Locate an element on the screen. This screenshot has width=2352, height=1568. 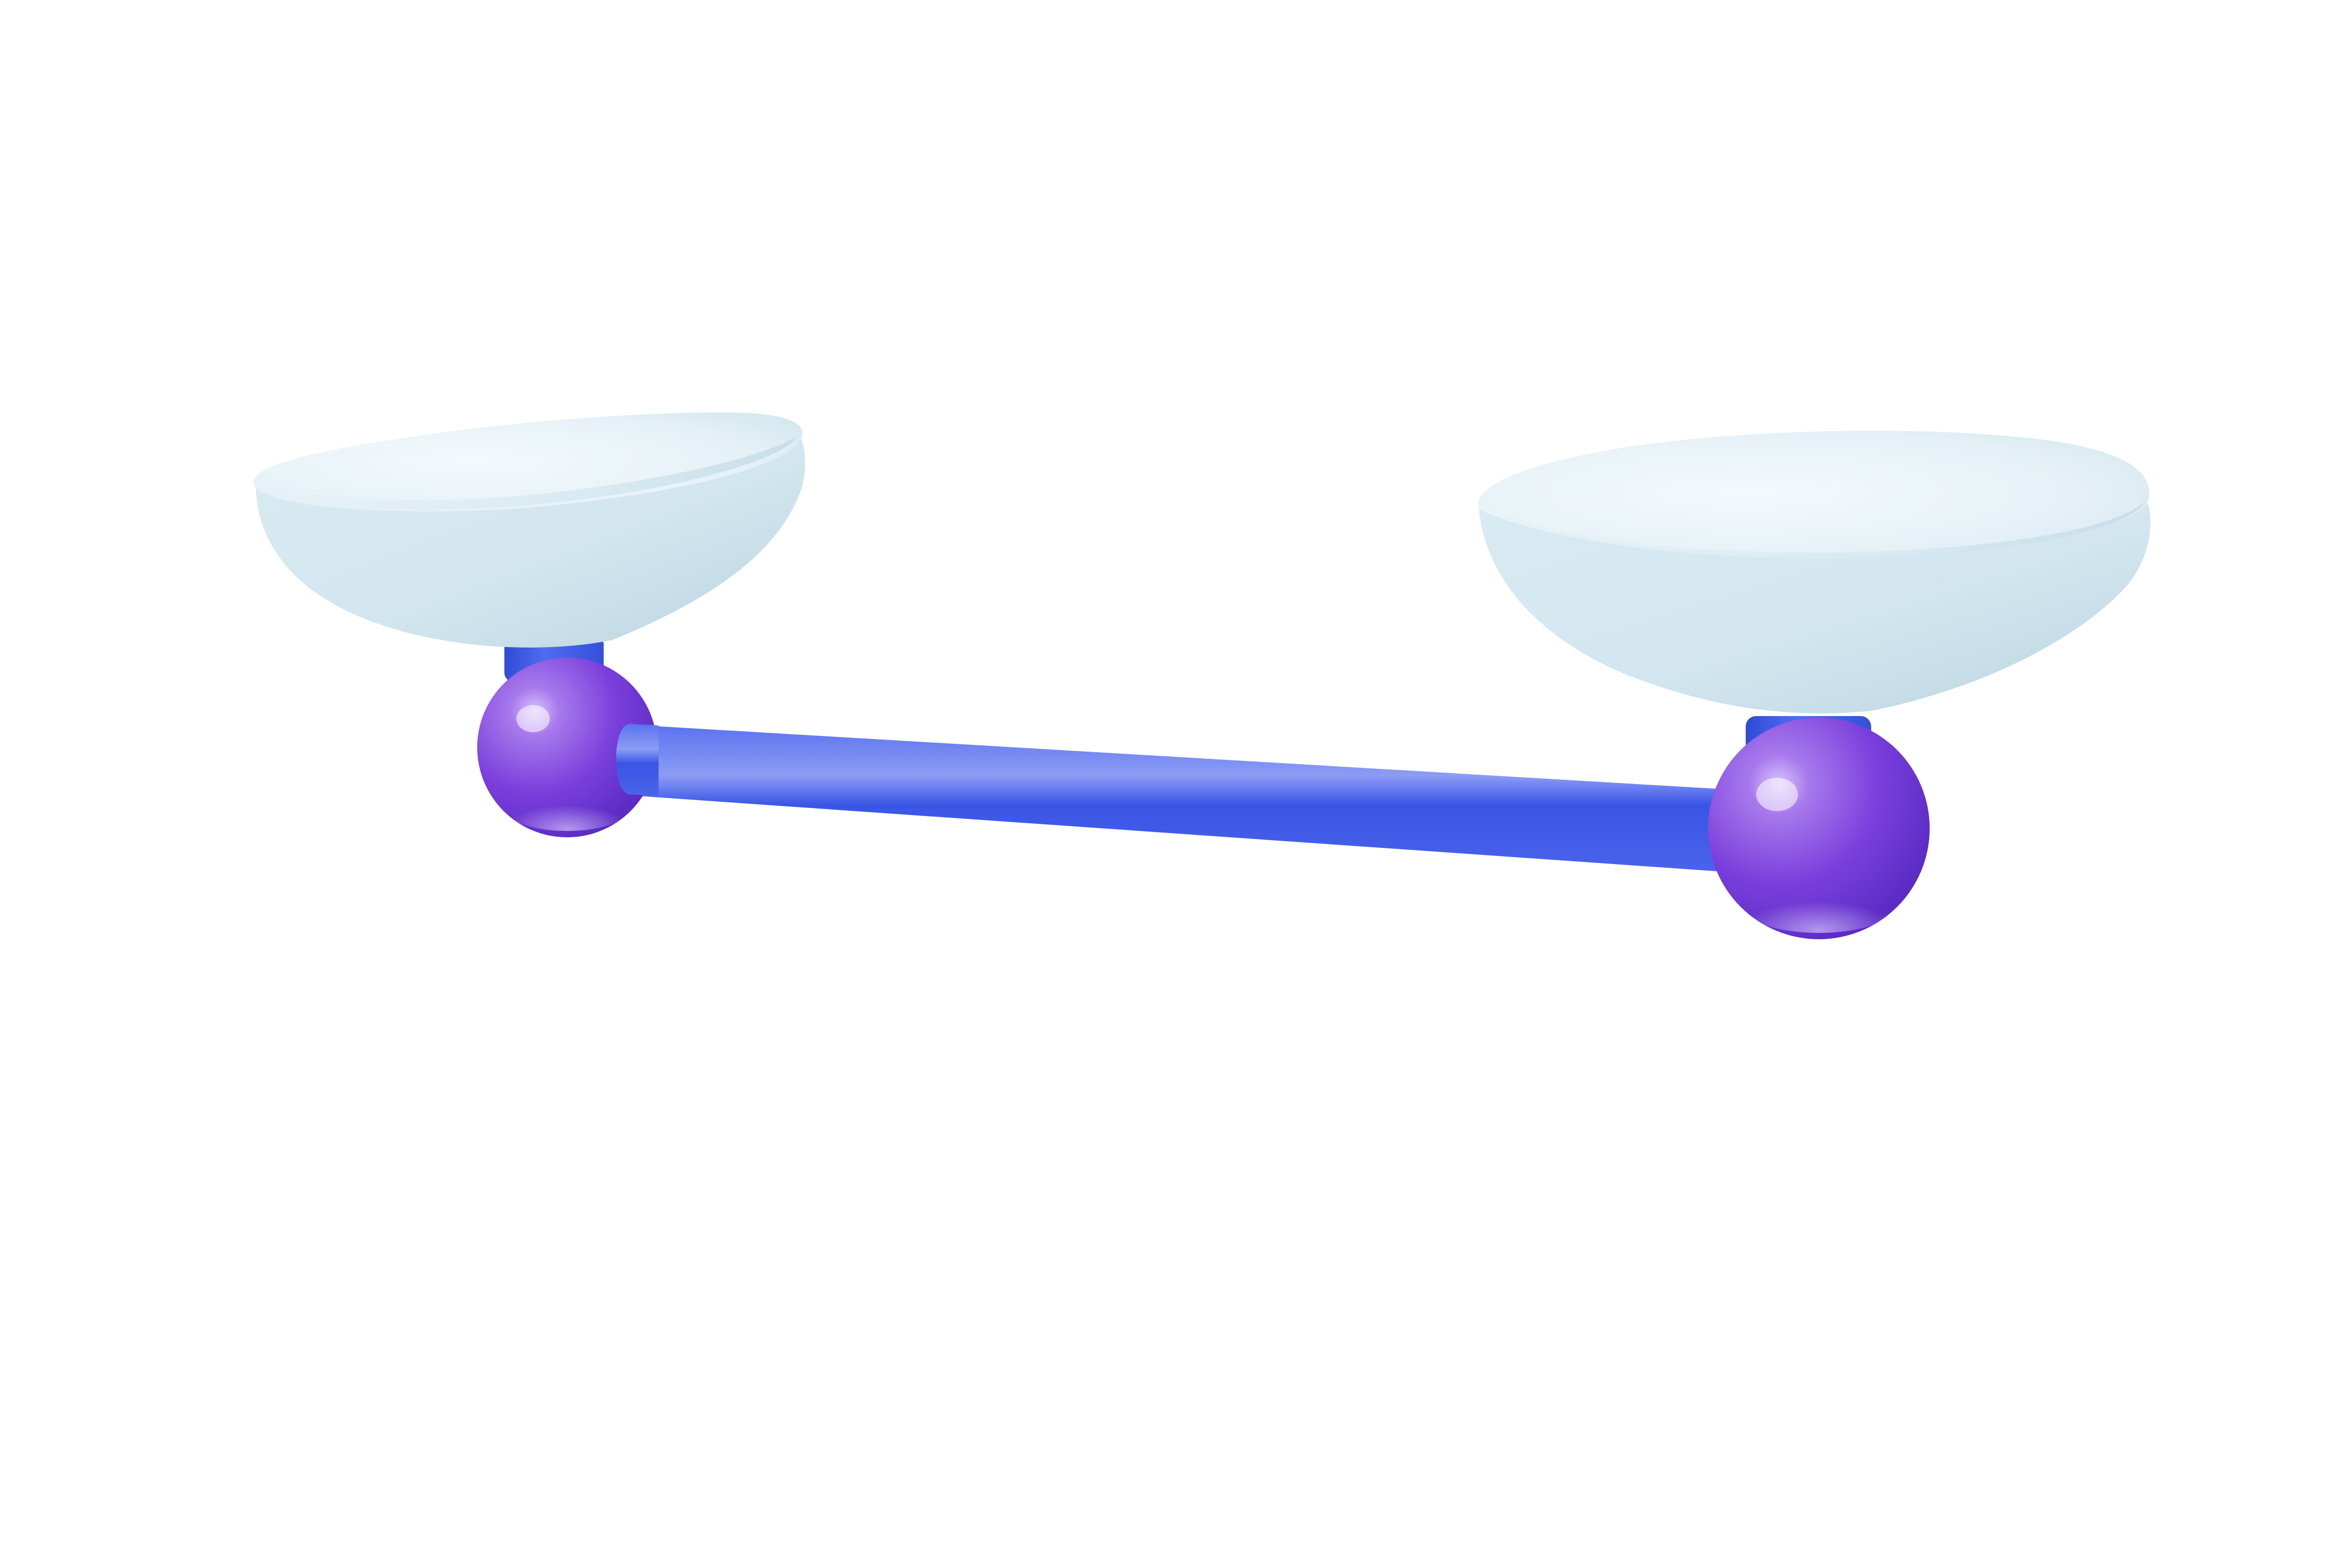
left-joint-ball is located at coordinates (567, 747).